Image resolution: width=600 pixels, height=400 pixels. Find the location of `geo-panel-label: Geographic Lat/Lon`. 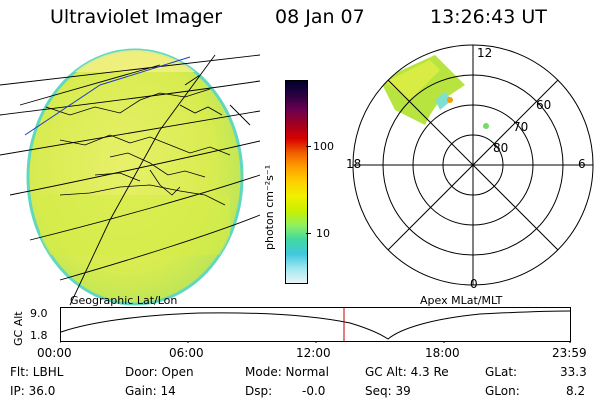

geo-panel-label: Geographic Lat/Lon is located at coordinates (124, 300).